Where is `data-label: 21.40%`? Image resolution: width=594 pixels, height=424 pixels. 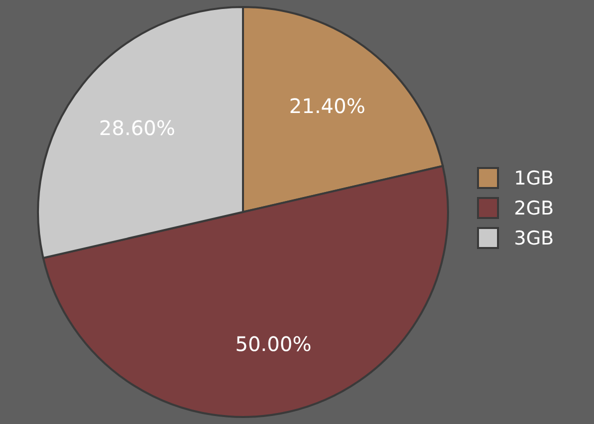
data-label: 21.40% is located at coordinates (327, 106).